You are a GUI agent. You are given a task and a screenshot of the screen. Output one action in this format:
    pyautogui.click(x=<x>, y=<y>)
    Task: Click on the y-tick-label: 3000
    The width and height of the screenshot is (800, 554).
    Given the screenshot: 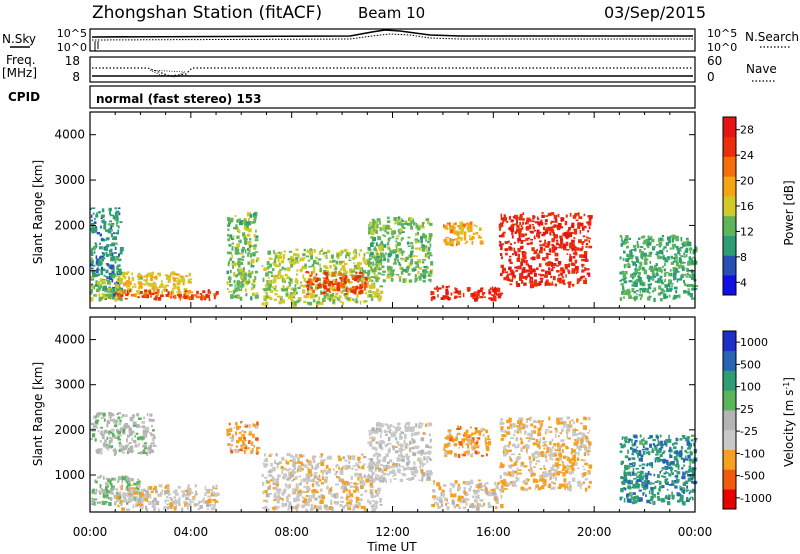 What is the action you would take?
    pyautogui.click(x=69, y=180)
    